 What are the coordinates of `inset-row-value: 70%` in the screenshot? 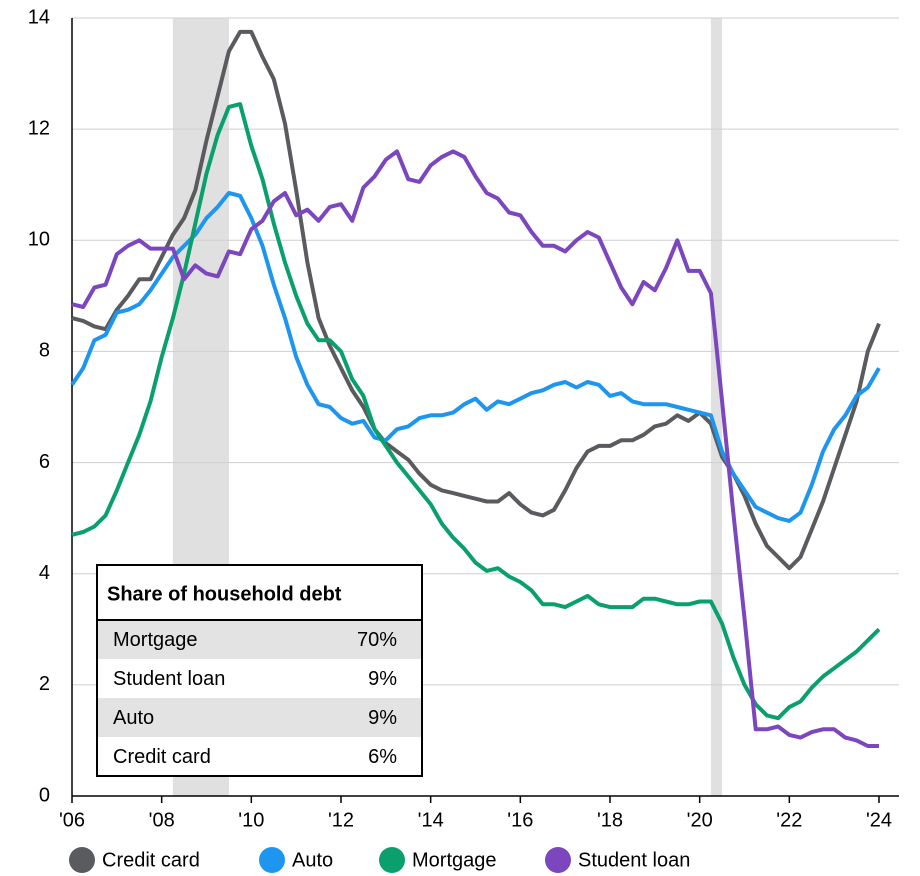 It's located at (377, 640).